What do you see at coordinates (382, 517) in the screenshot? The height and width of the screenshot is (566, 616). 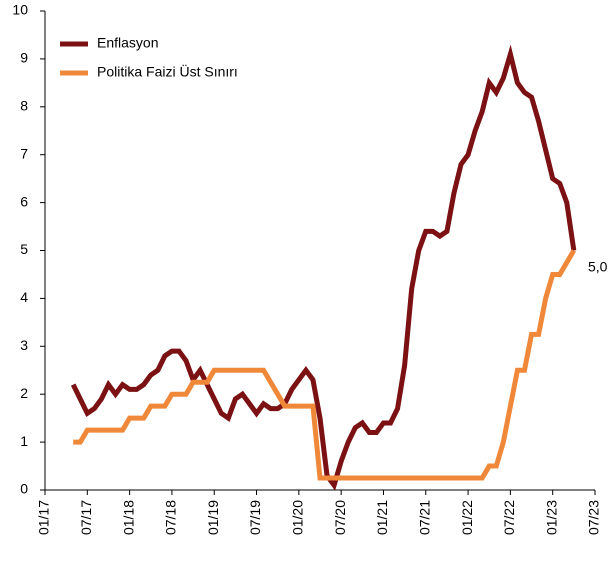 I see `x-tick-label: 01/21` at bounding box center [382, 517].